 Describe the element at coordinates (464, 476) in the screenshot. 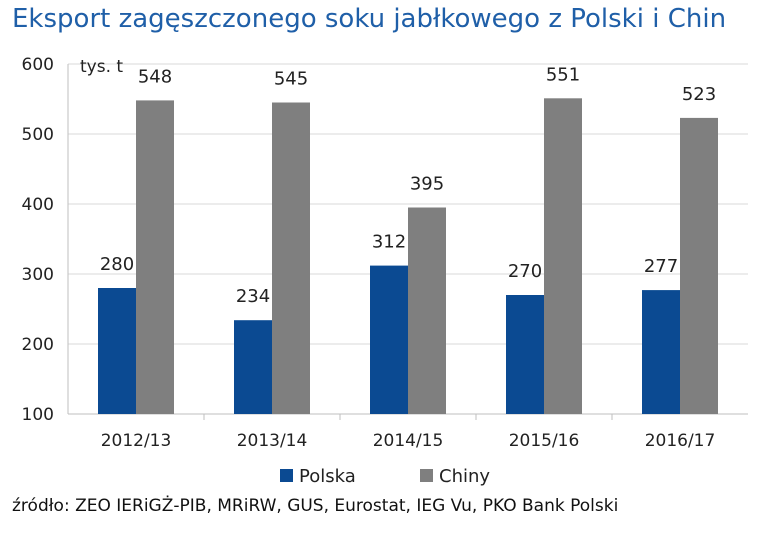

I see `legend-label-chiny: Chiny` at that location.